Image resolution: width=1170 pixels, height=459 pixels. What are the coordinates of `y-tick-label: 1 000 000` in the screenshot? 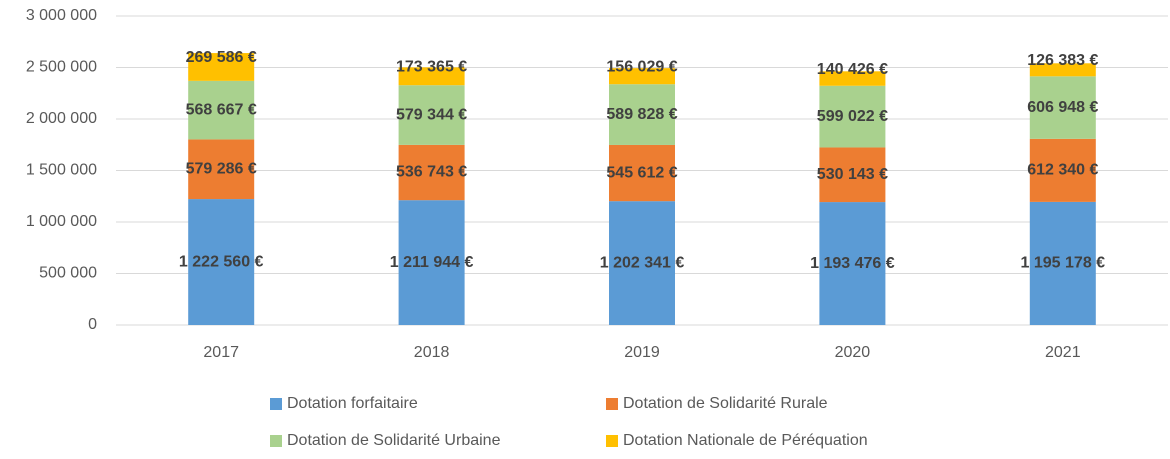 It's located at (61, 221).